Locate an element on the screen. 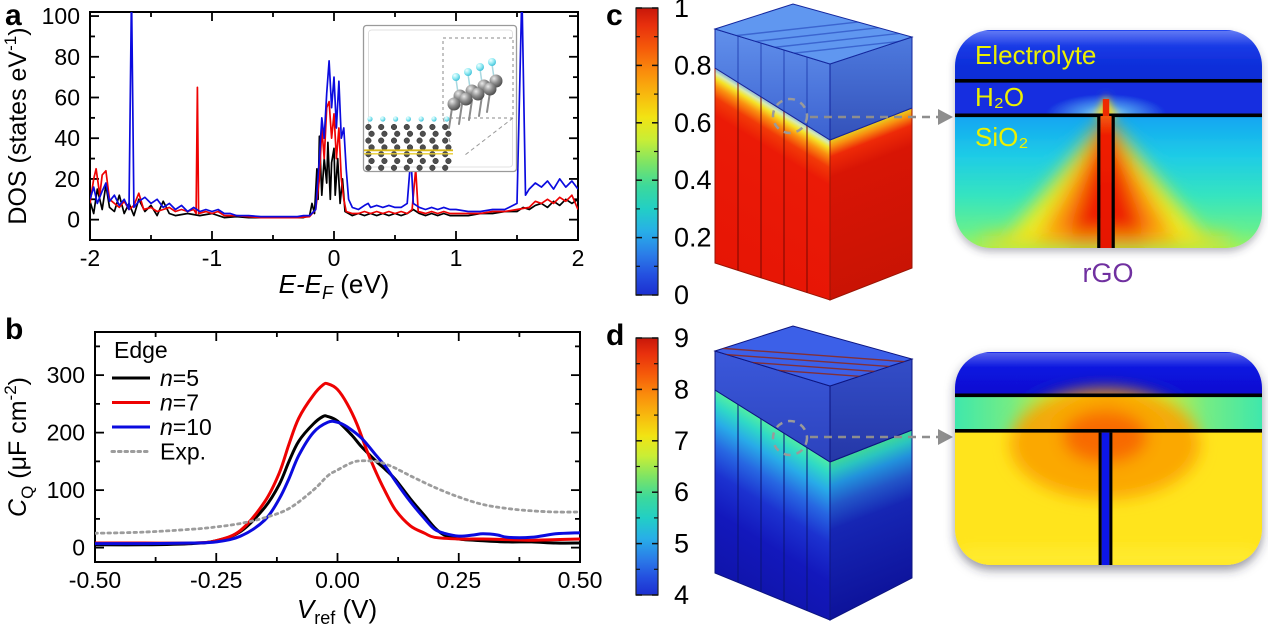 Image resolution: width=1268 pixels, height=631 pixels. colorbar-tick-label: 1 is located at coordinates (681, 11).